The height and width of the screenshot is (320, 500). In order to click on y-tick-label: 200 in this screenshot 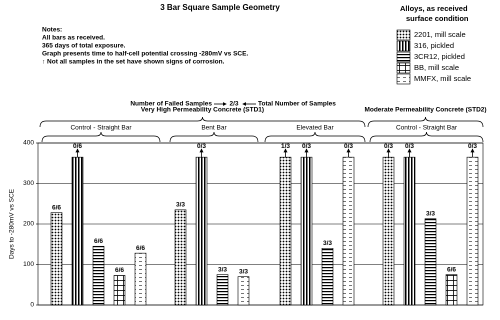, I will do `click(28, 224)`.